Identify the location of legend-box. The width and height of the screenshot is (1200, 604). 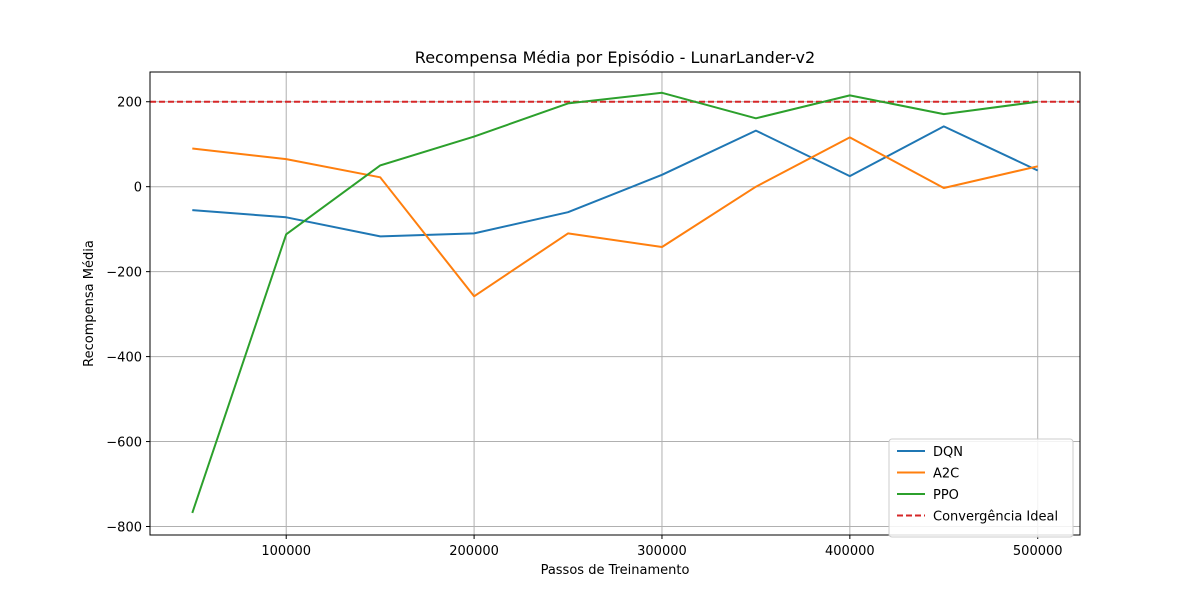
(981, 488).